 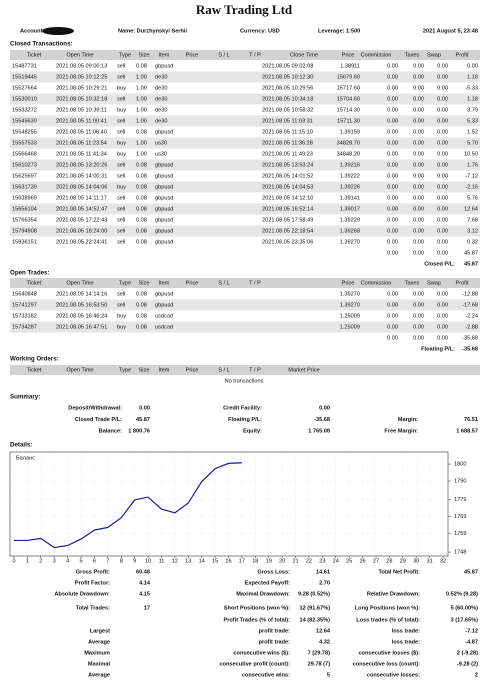 I want to click on table-cell: 15766354, so click(x=24, y=220).